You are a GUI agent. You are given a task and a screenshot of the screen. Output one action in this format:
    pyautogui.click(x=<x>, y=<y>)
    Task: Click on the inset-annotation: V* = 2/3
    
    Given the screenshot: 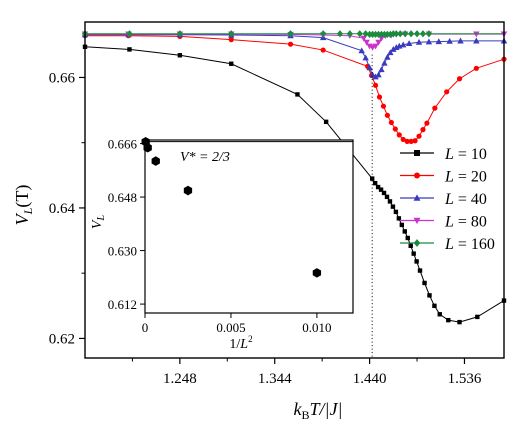 What is the action you would take?
    pyautogui.click(x=205, y=157)
    